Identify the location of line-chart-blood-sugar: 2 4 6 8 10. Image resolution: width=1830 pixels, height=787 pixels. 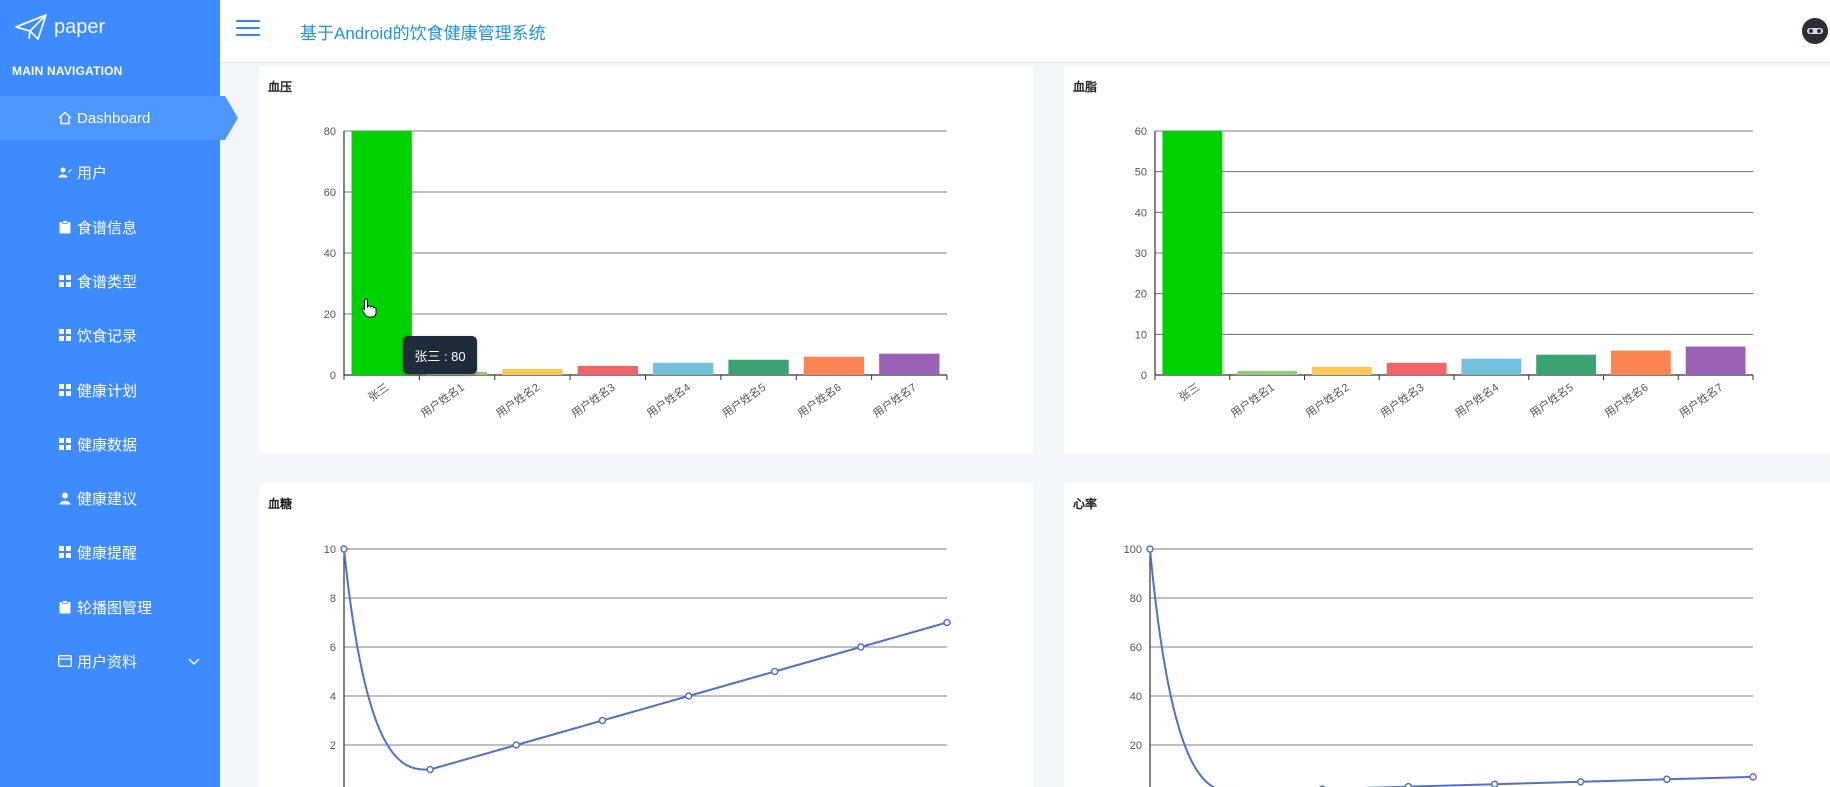
(637, 665).